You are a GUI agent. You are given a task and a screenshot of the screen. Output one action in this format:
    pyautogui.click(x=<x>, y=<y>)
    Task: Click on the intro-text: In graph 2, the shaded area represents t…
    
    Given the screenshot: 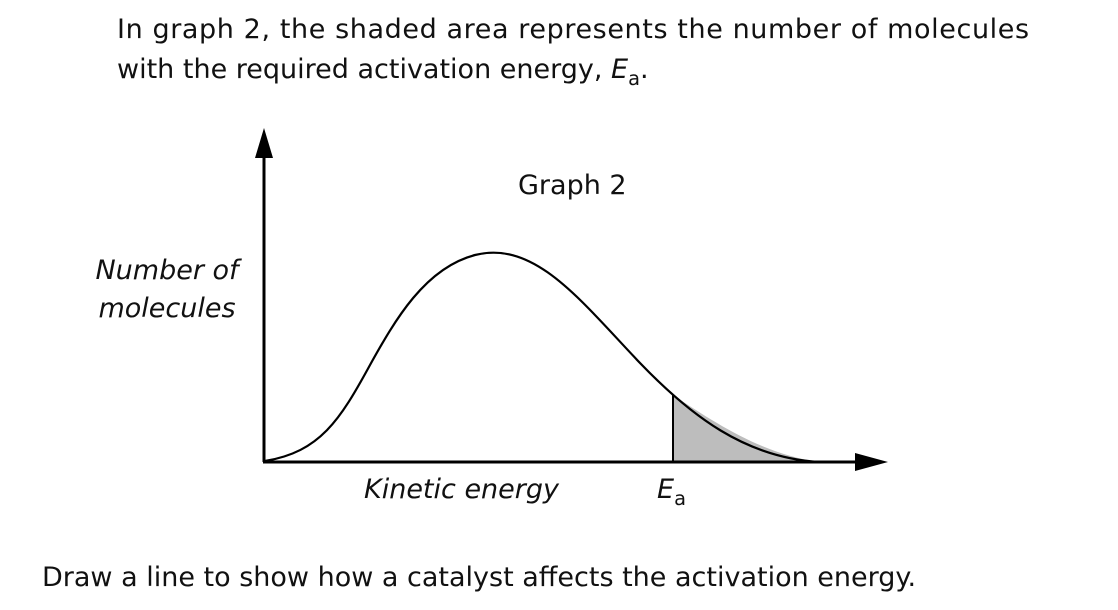 What is the action you would take?
    pyautogui.click(x=612, y=50)
    